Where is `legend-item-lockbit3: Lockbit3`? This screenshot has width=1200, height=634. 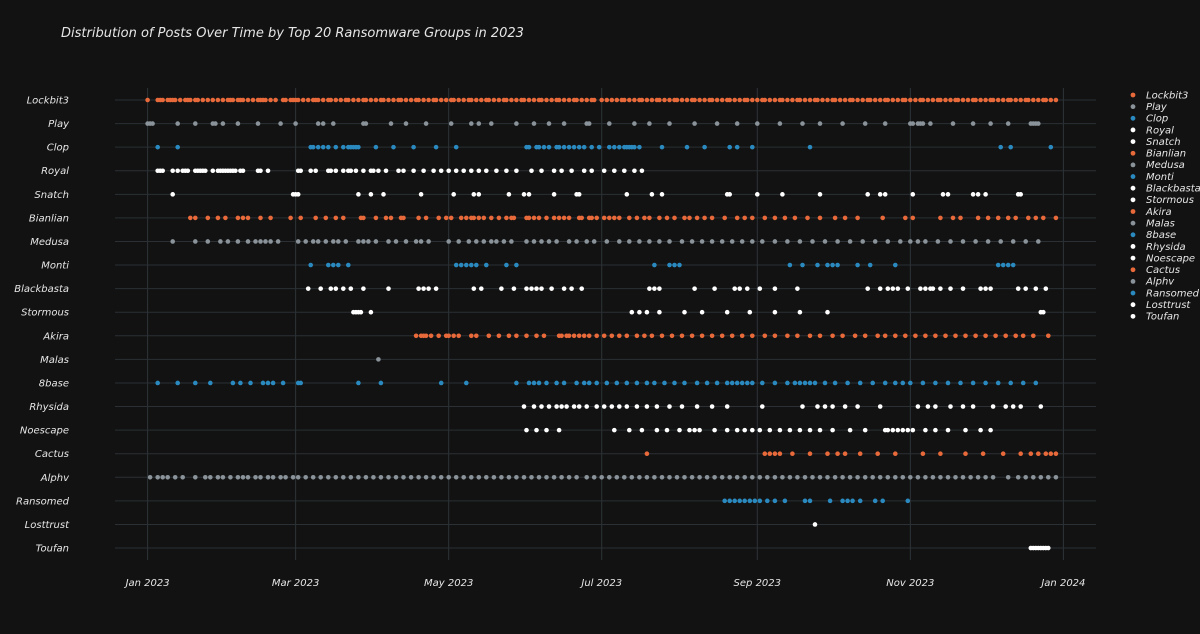 legend-item-lockbit3: Lockbit3 is located at coordinates (1159, 95).